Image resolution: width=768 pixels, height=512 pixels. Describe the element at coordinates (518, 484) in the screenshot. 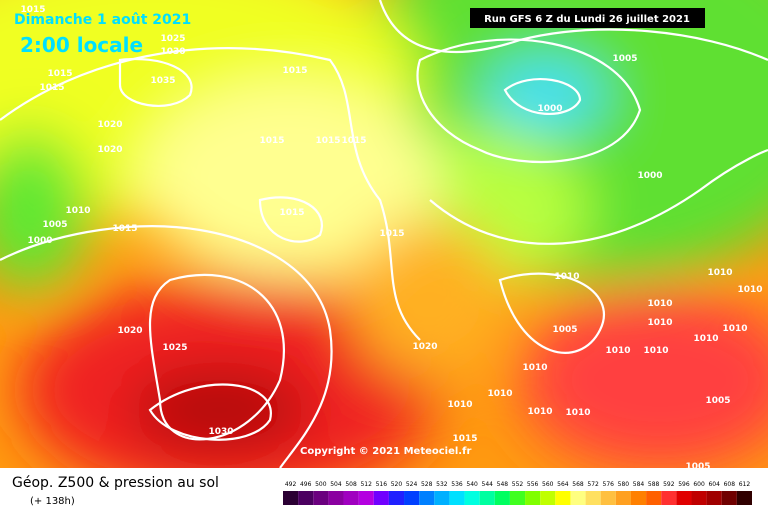

I see `scale-label: 552` at that location.